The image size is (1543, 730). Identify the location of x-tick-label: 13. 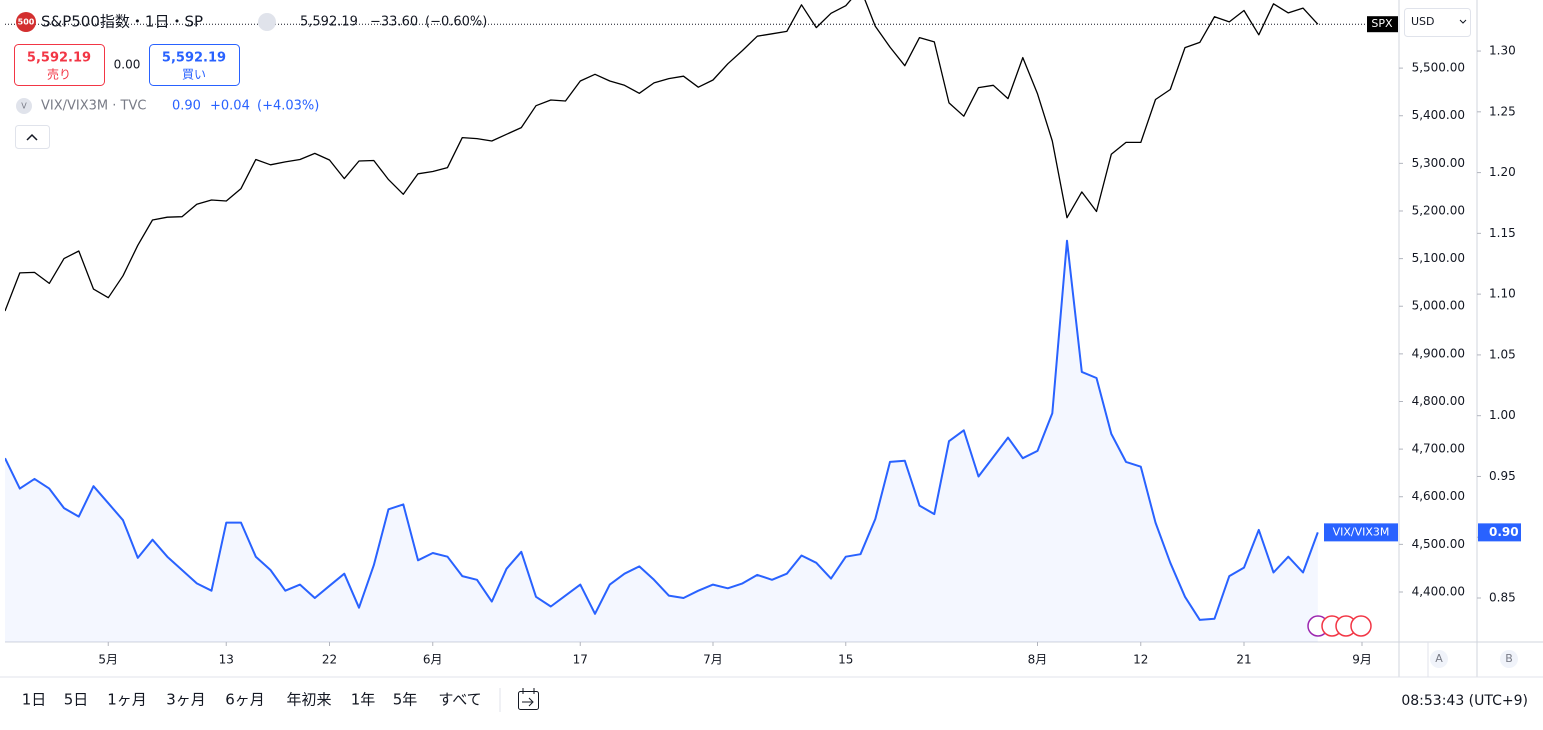
(226, 660).